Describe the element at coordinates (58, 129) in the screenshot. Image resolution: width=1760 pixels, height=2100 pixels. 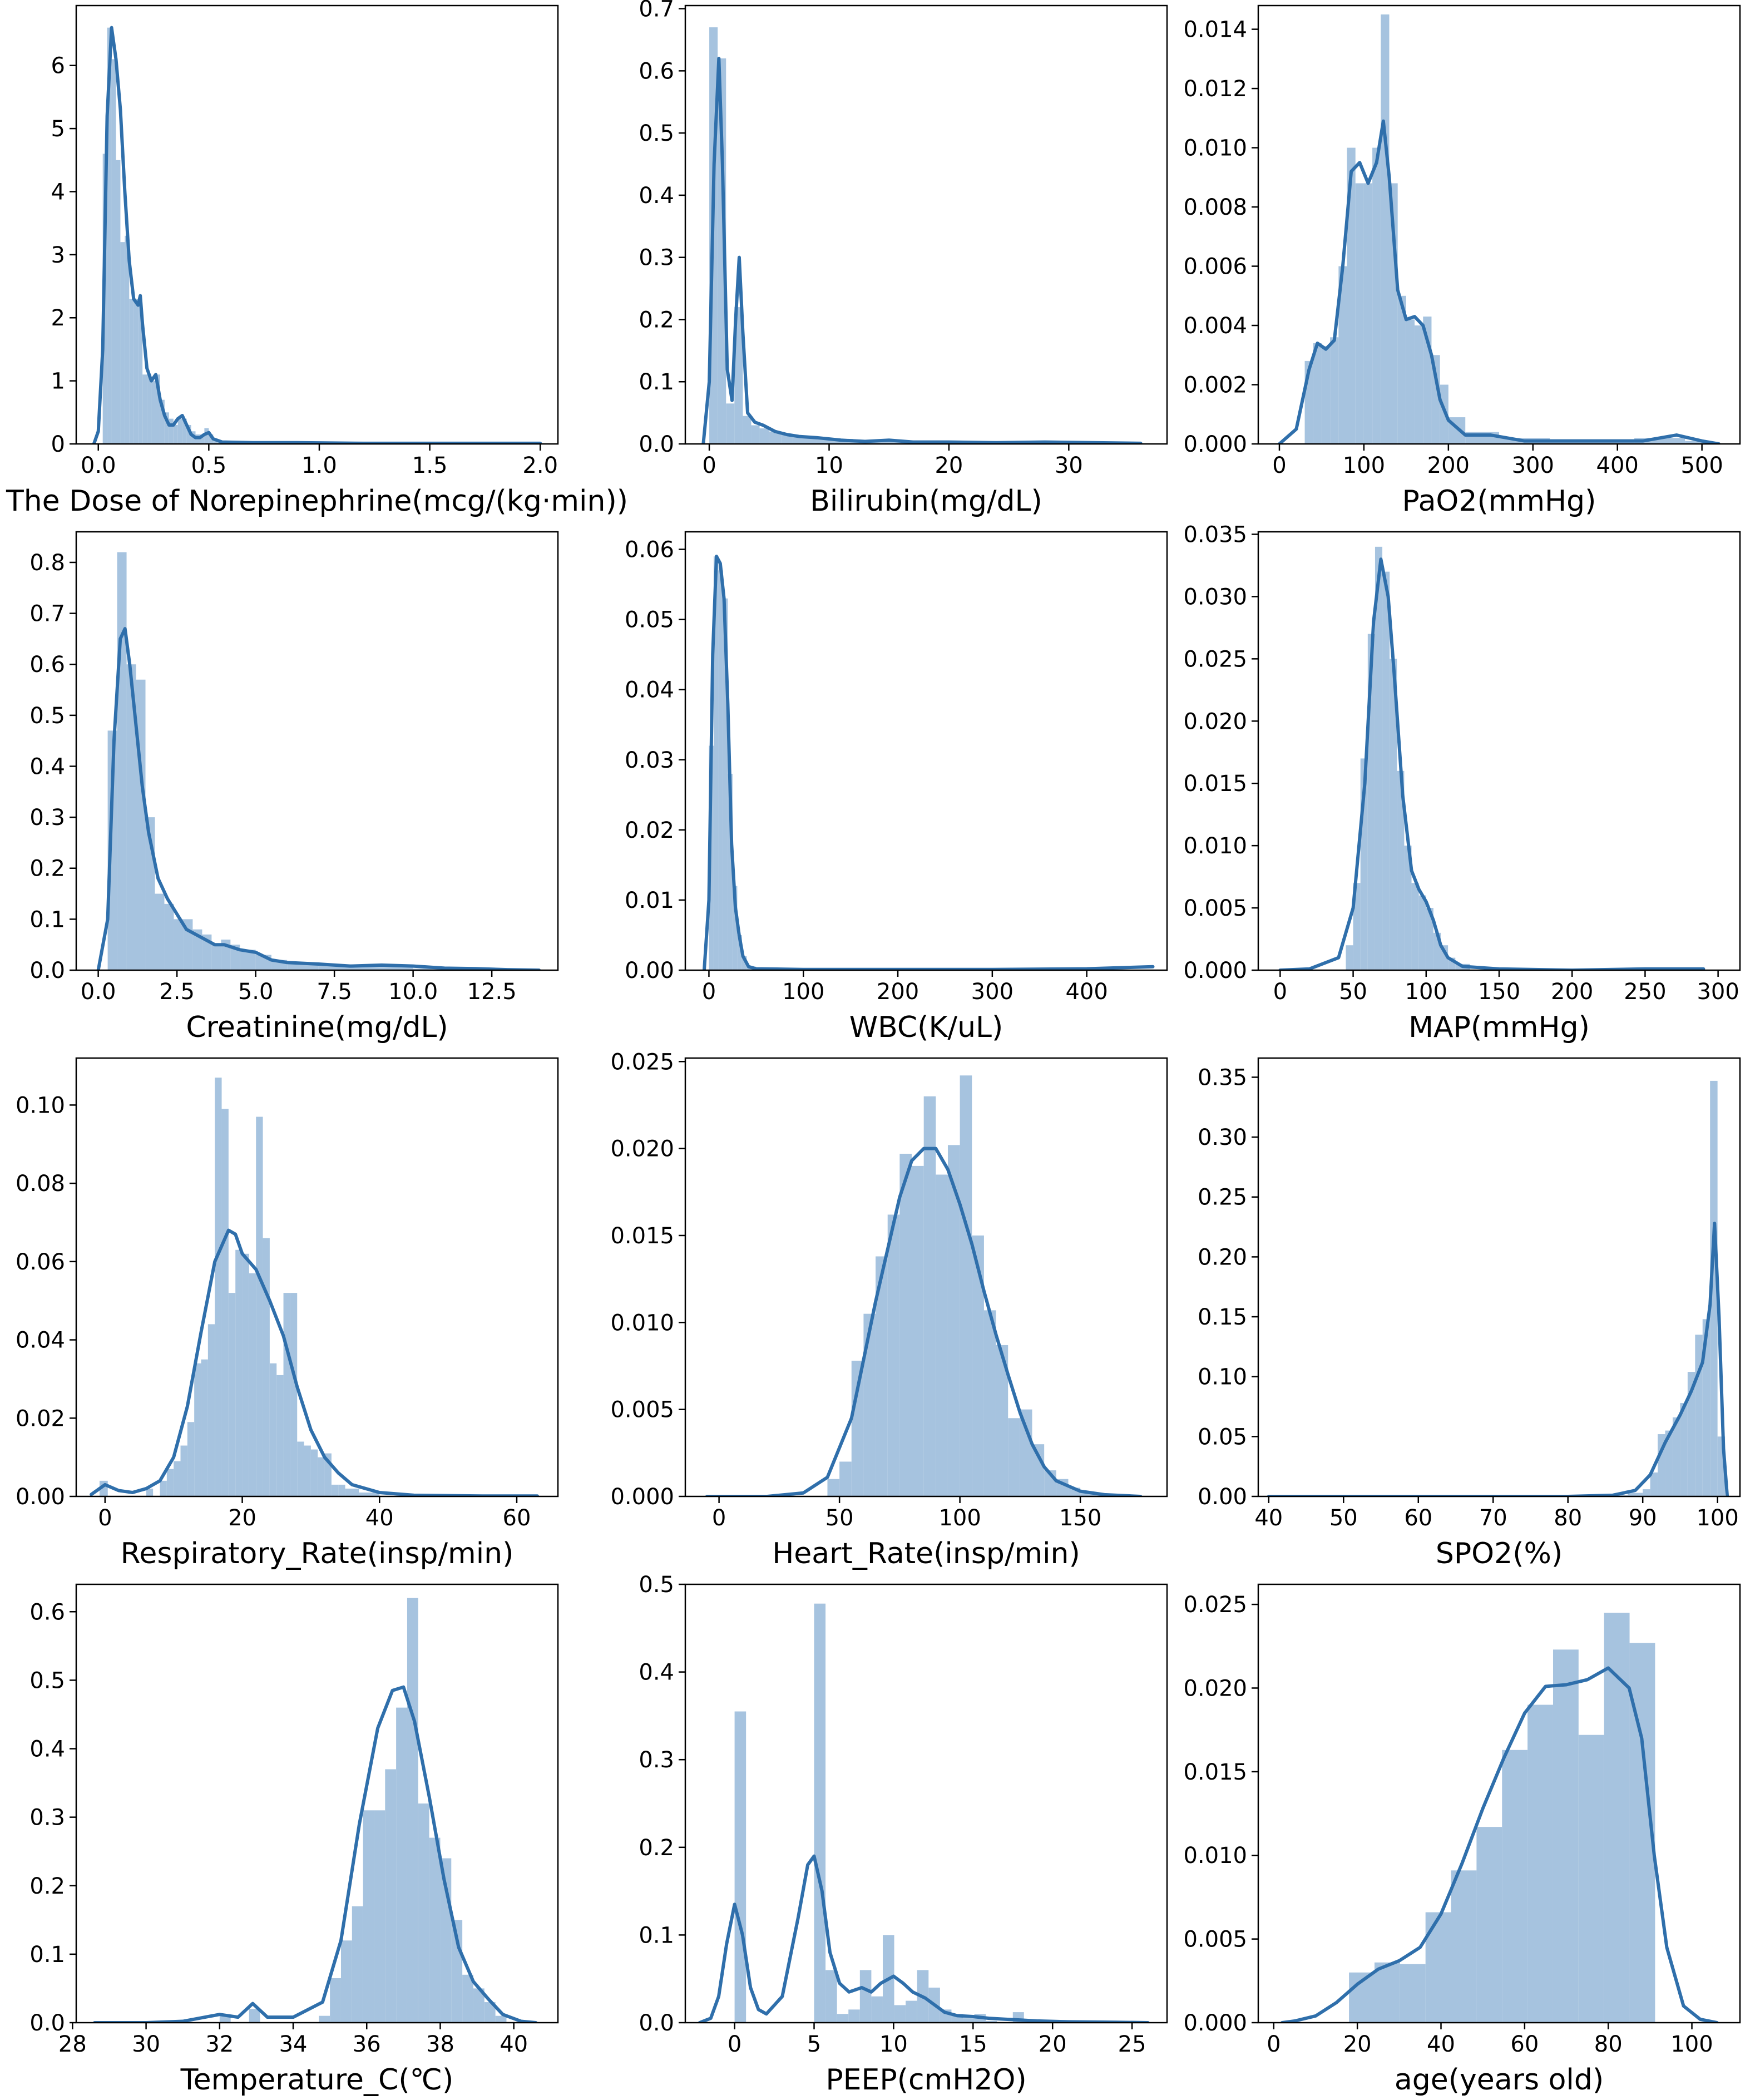
I see `chart-1-y-tick-label: 5` at that location.